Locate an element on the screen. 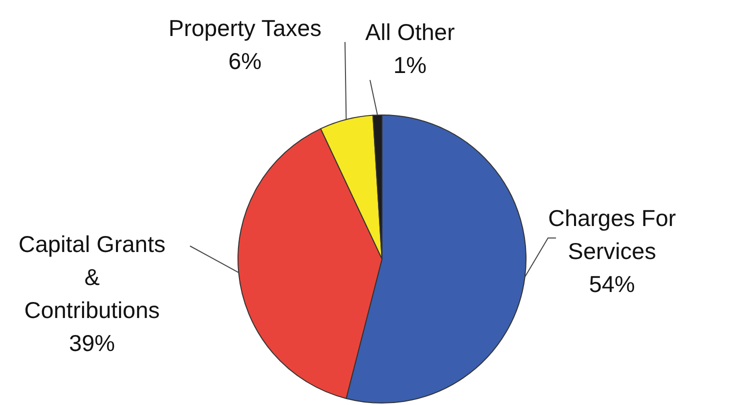  data-label: 39% is located at coordinates (92, 343).